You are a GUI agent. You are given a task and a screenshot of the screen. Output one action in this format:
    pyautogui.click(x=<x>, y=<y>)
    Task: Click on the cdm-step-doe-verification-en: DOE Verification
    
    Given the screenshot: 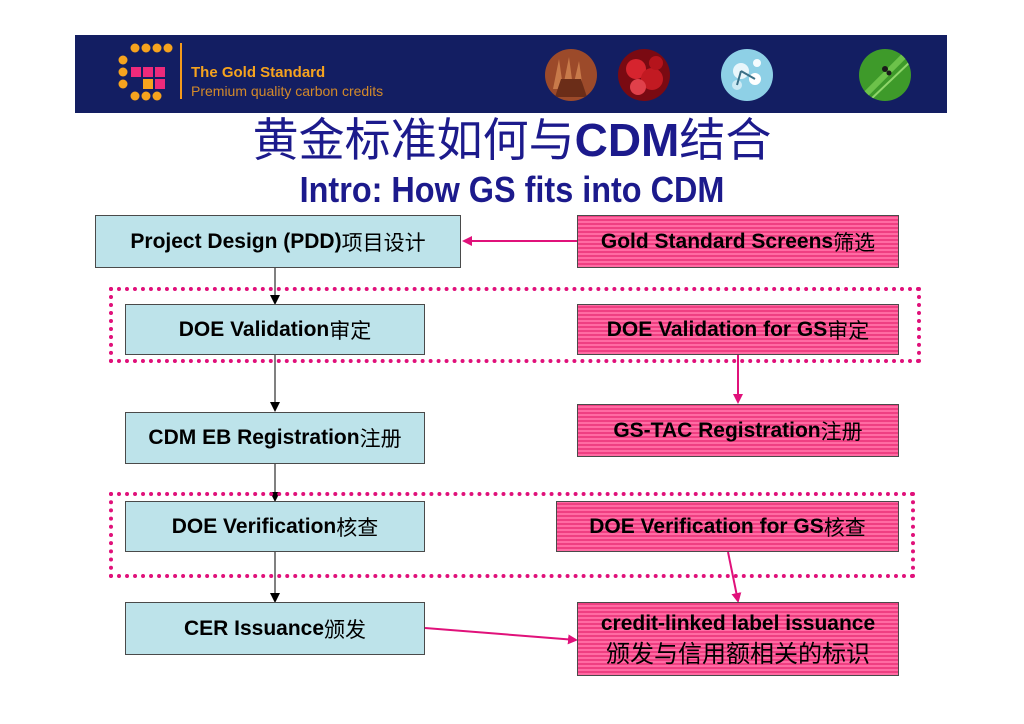 What is the action you would take?
    pyautogui.click(x=254, y=526)
    